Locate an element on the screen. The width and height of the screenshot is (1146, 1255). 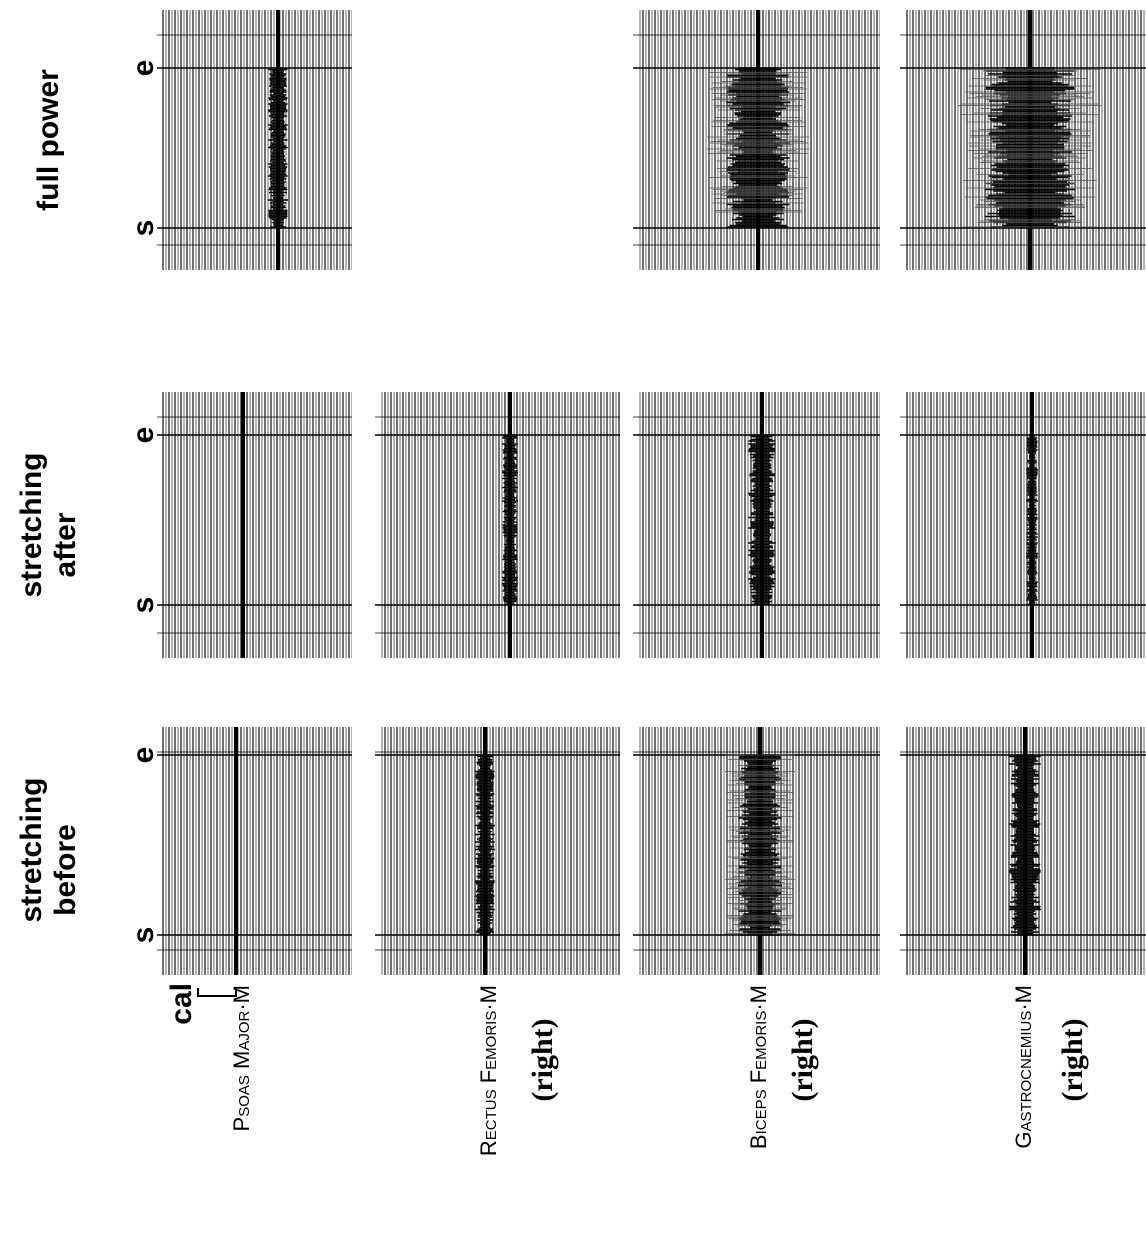
row-label: full power is located at coordinates (48, 140).